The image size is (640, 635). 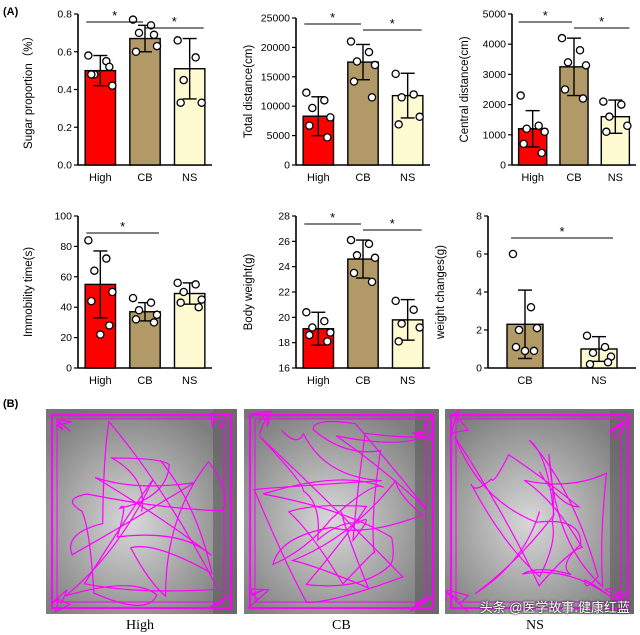 What do you see at coordinates (284, 242) in the screenshot?
I see `y-tick-label: 26` at bounding box center [284, 242].